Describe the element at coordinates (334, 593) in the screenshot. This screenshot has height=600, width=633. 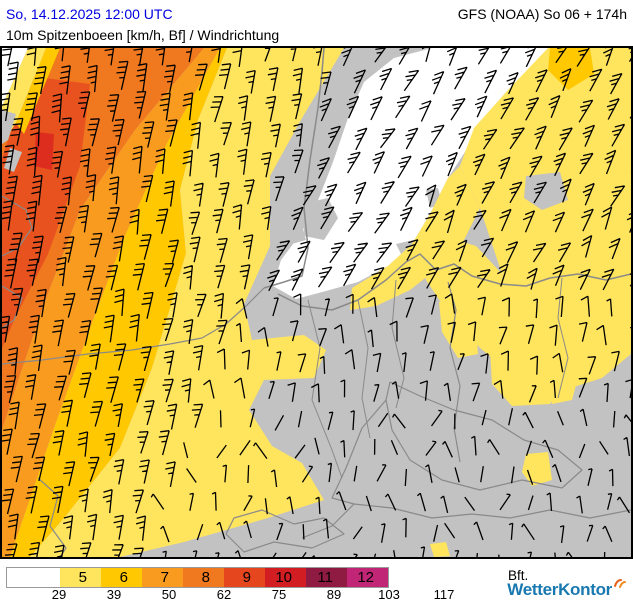
I see `legend-kmh-label: 89` at that location.